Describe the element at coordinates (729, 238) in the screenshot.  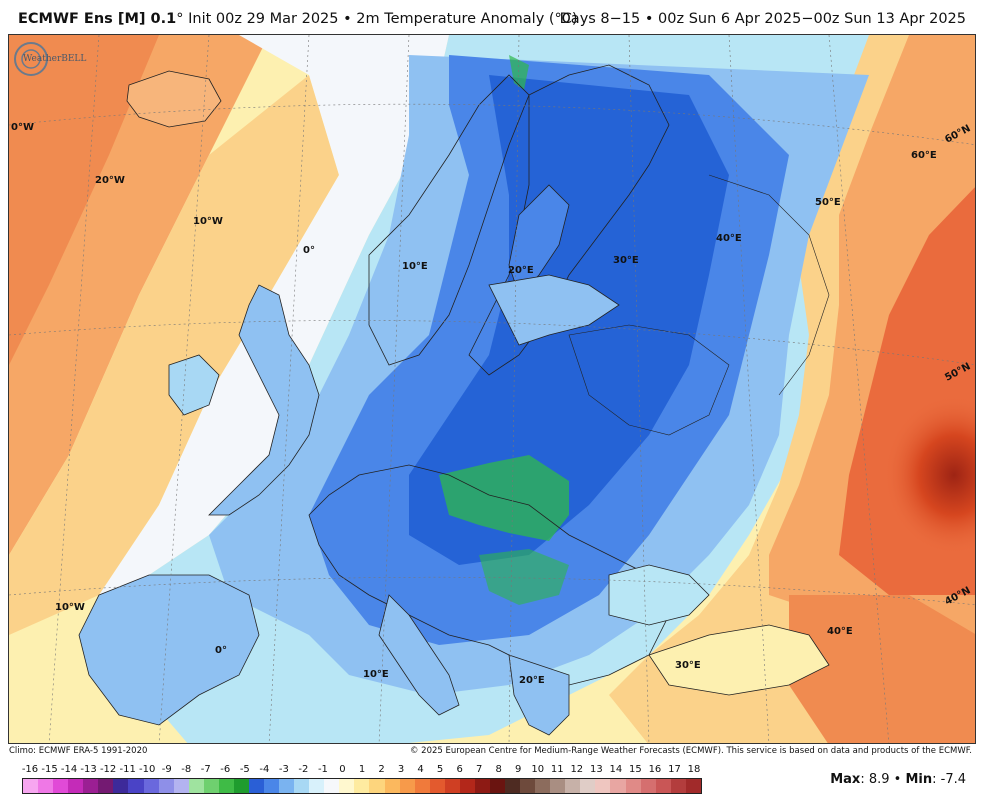
I see `label-40e: 40°E` at that location.